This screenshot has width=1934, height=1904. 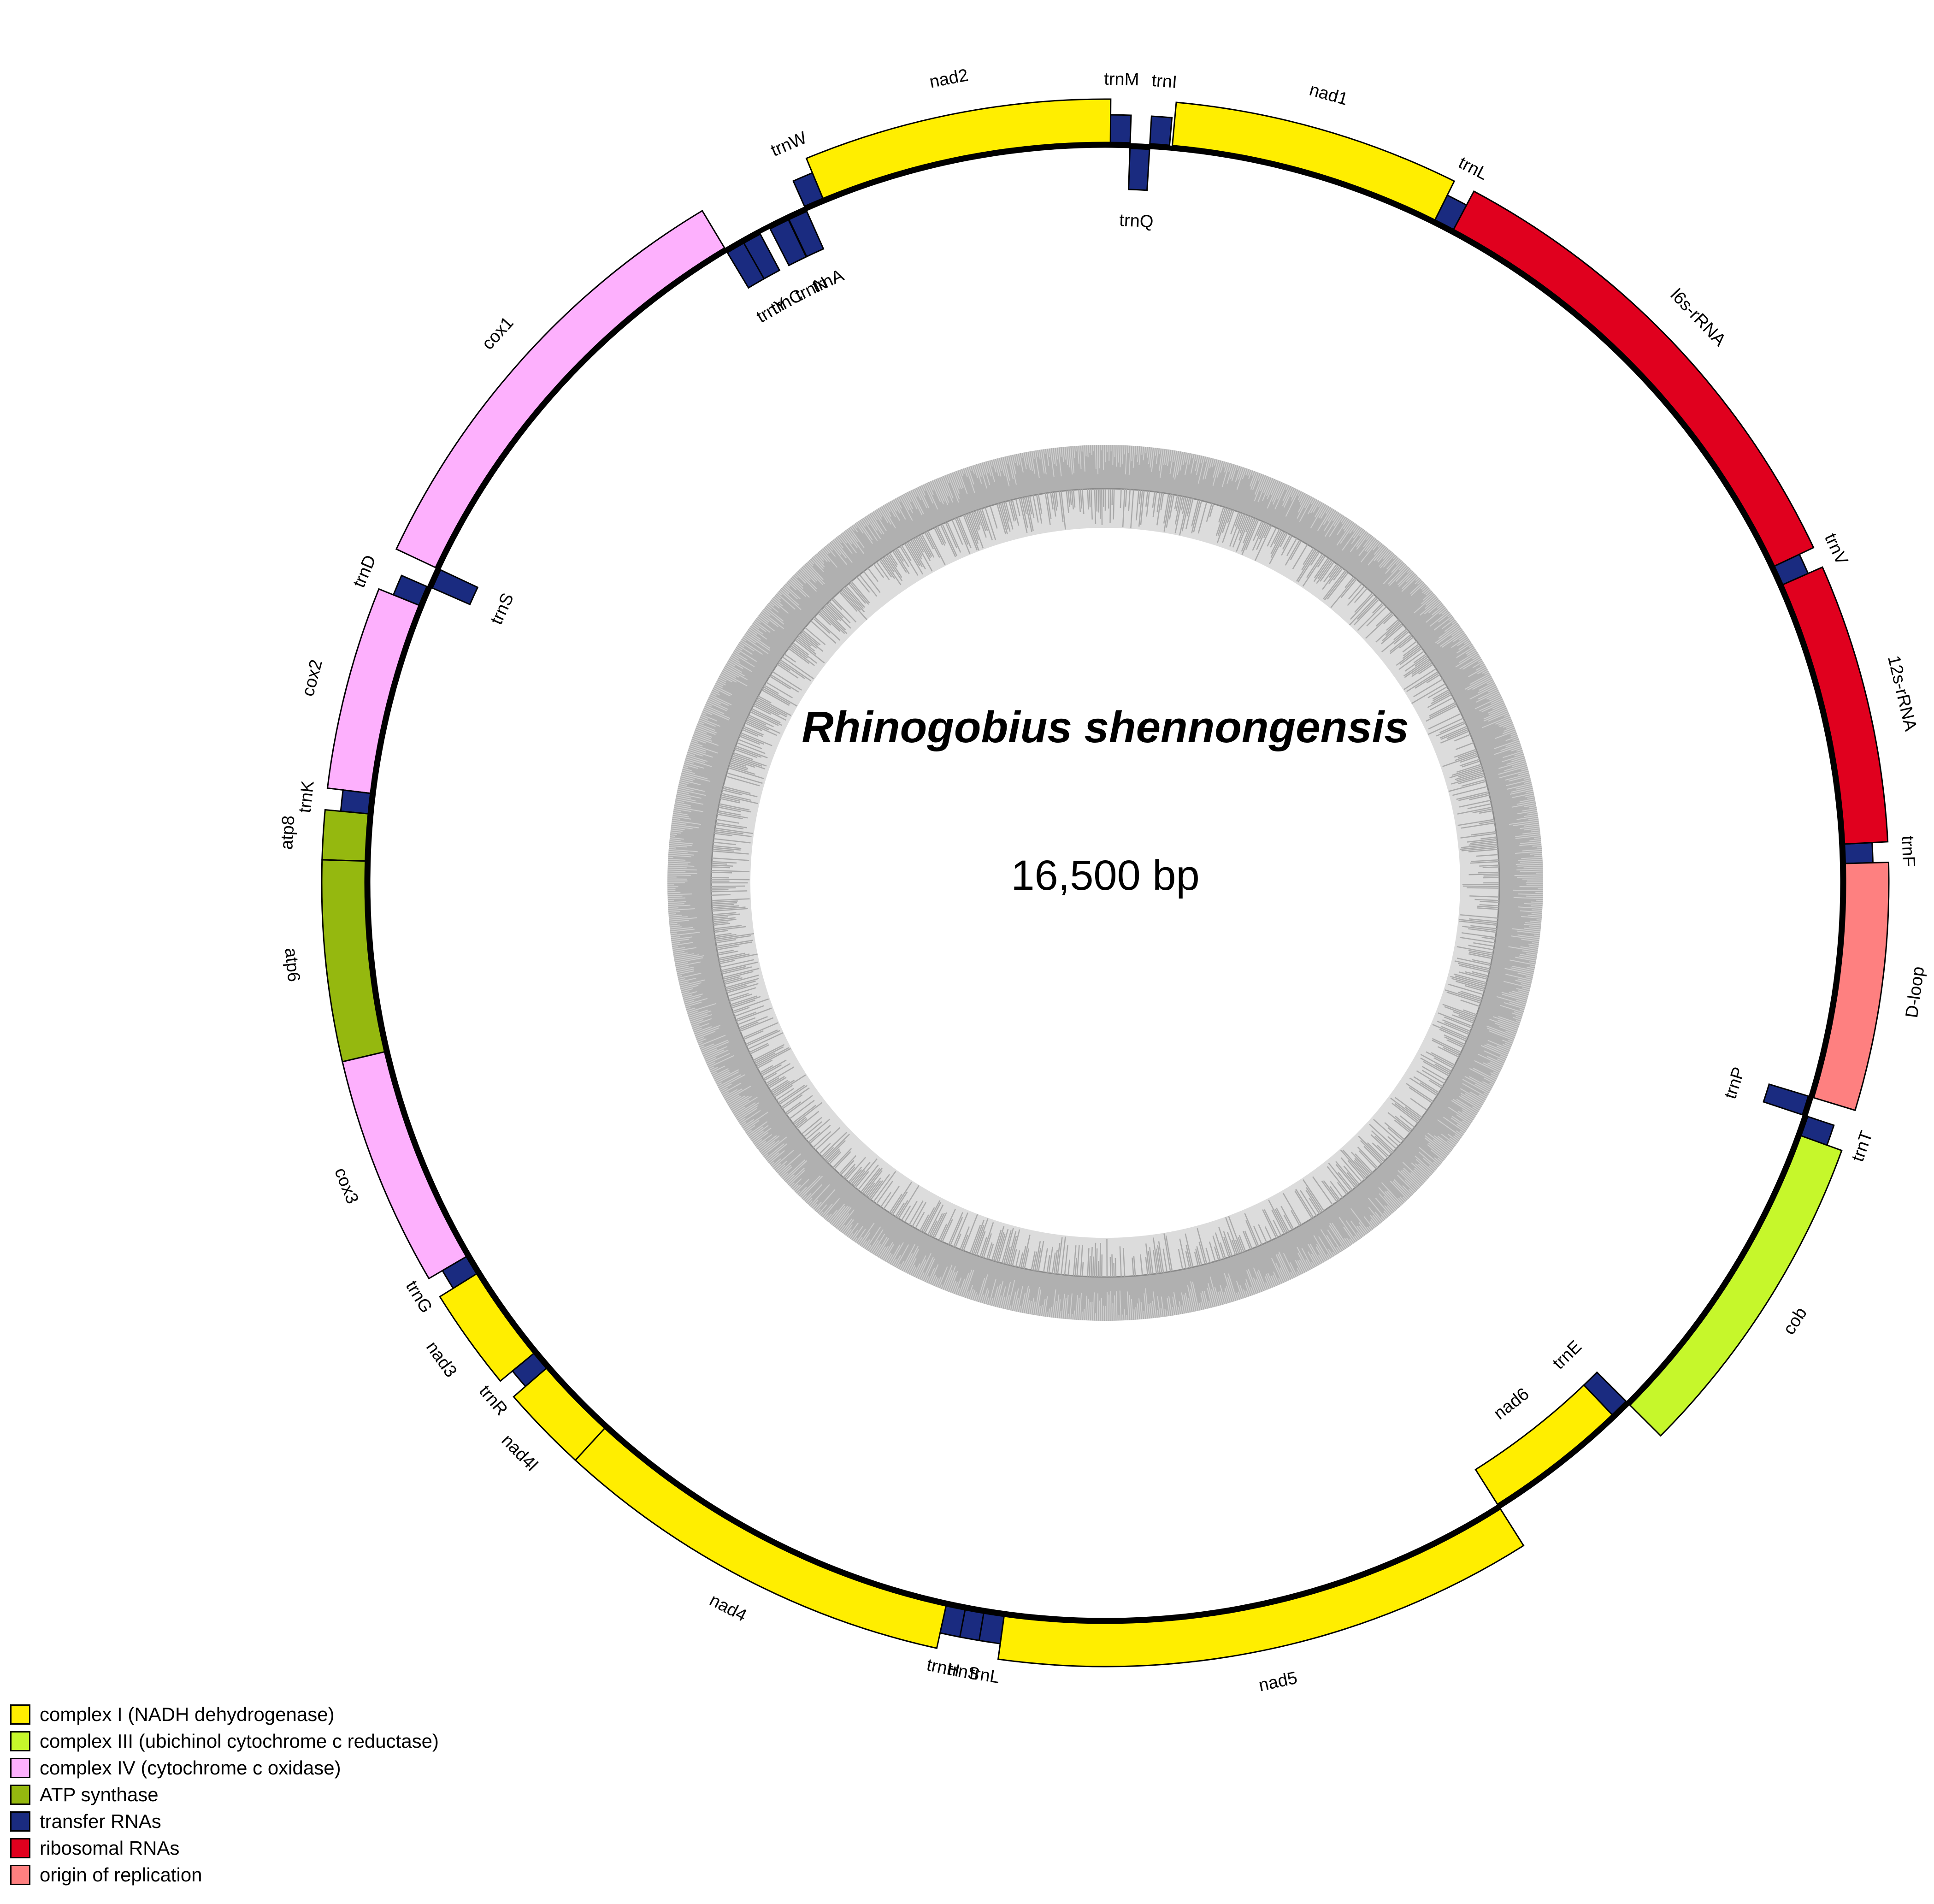 I want to click on gene-label: trnI, so click(x=1164, y=81).